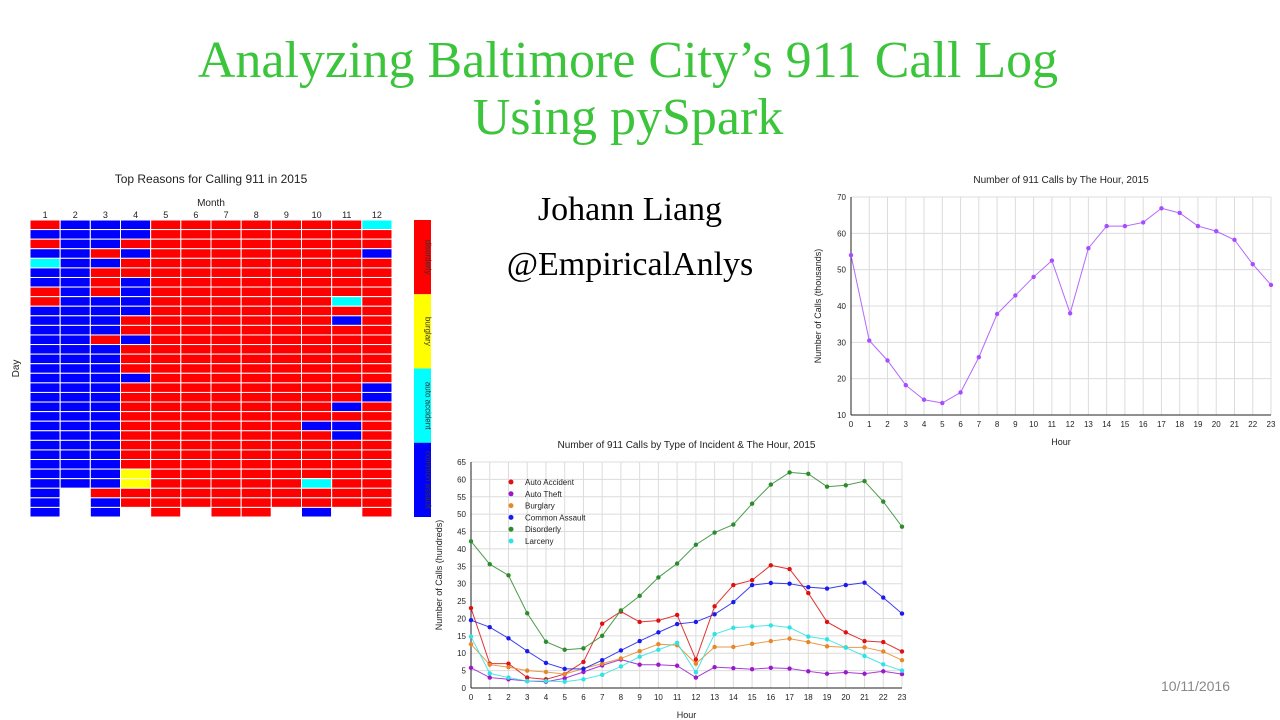 The height and width of the screenshot is (720, 1280). I want to click on x-tick-label: 16, so click(770, 697).